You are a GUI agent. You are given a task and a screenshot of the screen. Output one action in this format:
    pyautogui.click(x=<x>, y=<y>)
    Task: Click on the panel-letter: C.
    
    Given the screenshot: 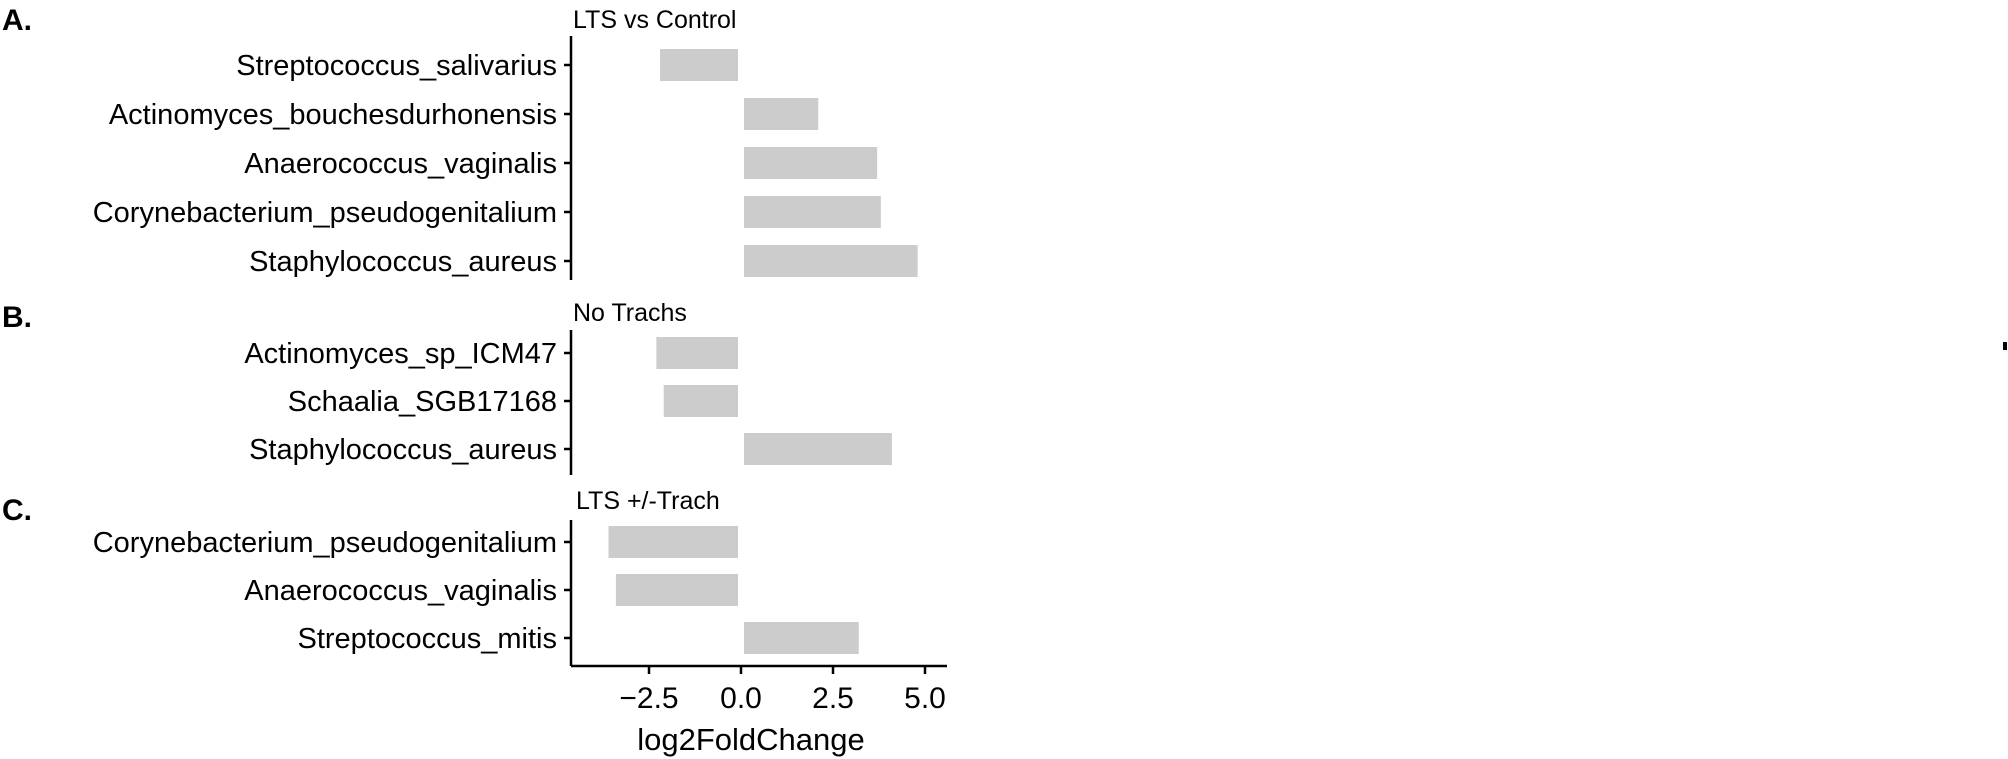 What is the action you would take?
    pyautogui.click(x=17, y=510)
    